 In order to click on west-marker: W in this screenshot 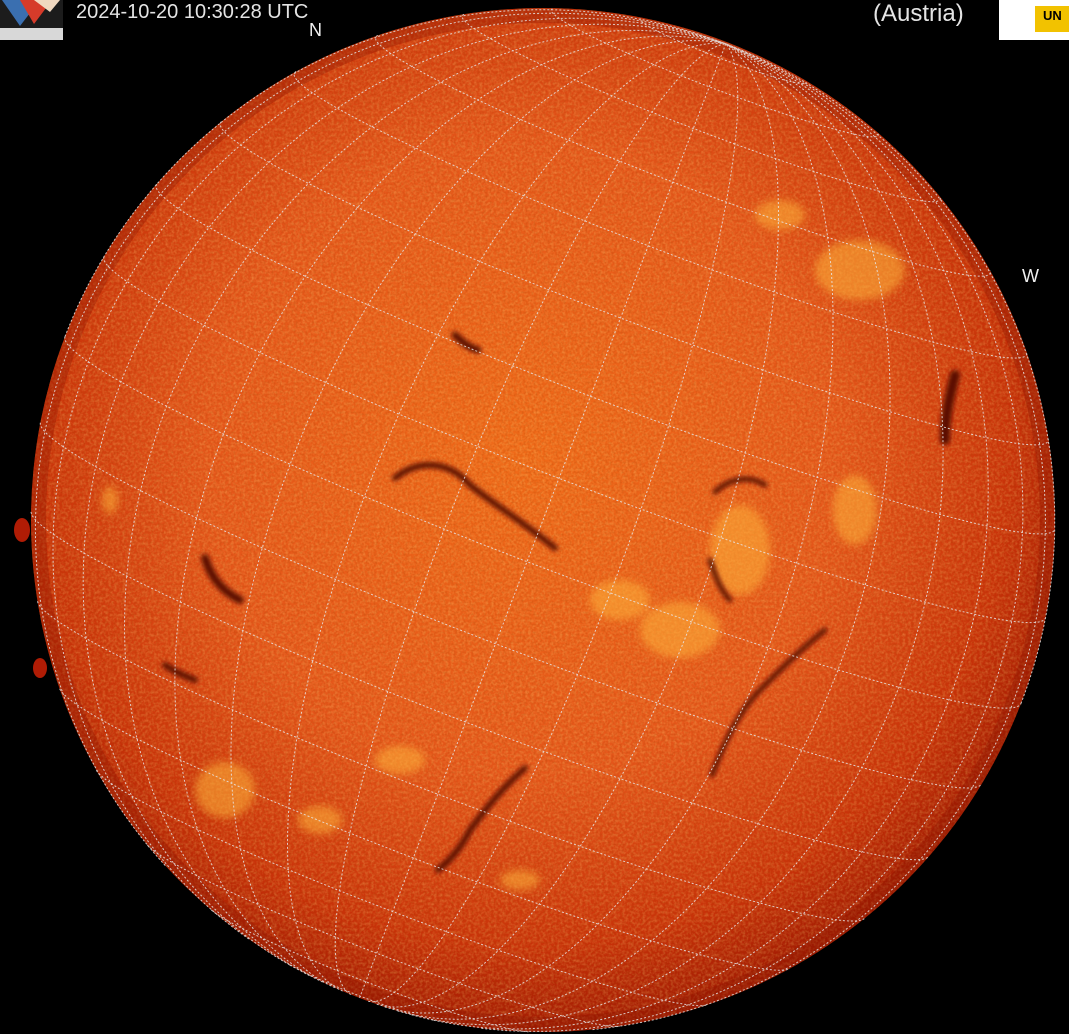, I will do `click(1030, 276)`.